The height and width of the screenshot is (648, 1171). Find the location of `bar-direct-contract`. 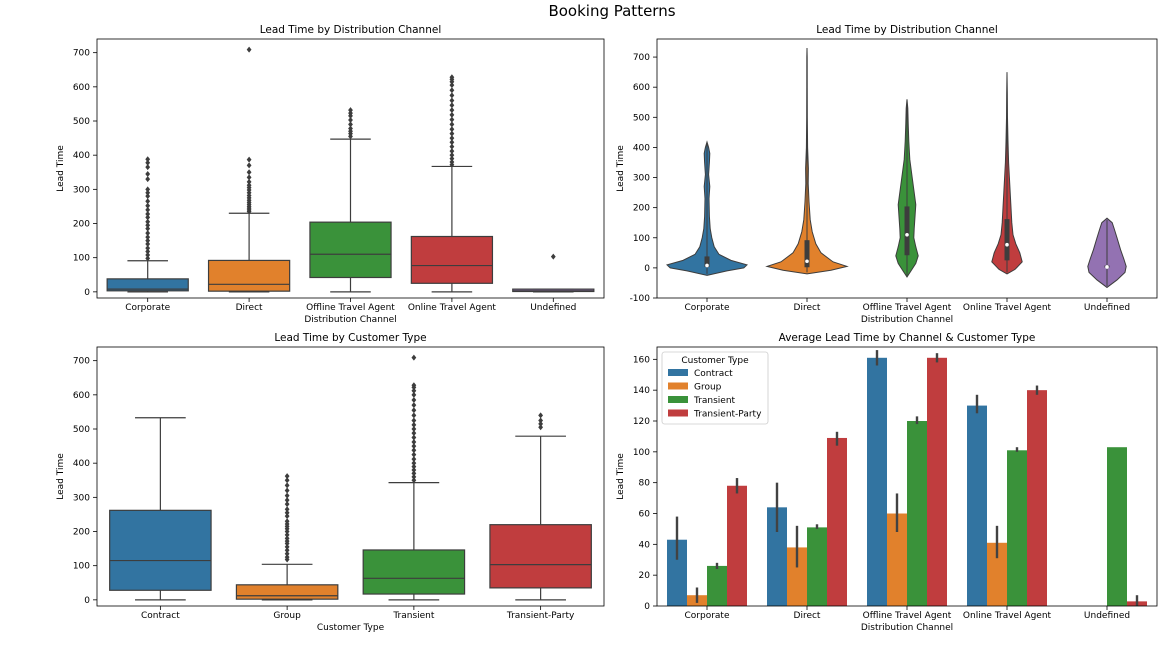

bar-direct-contract is located at coordinates (777, 556).